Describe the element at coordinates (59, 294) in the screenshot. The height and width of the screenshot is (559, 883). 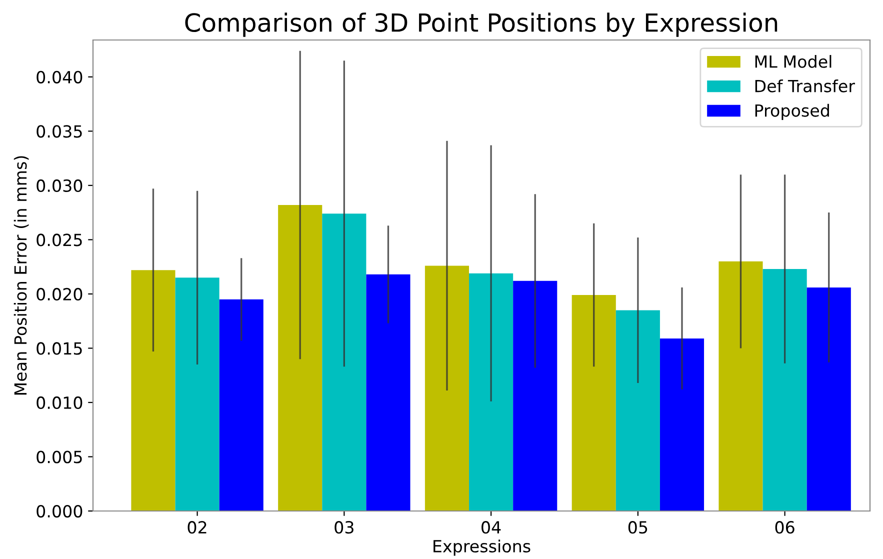
I see `y-tick-label: 0.020` at that location.